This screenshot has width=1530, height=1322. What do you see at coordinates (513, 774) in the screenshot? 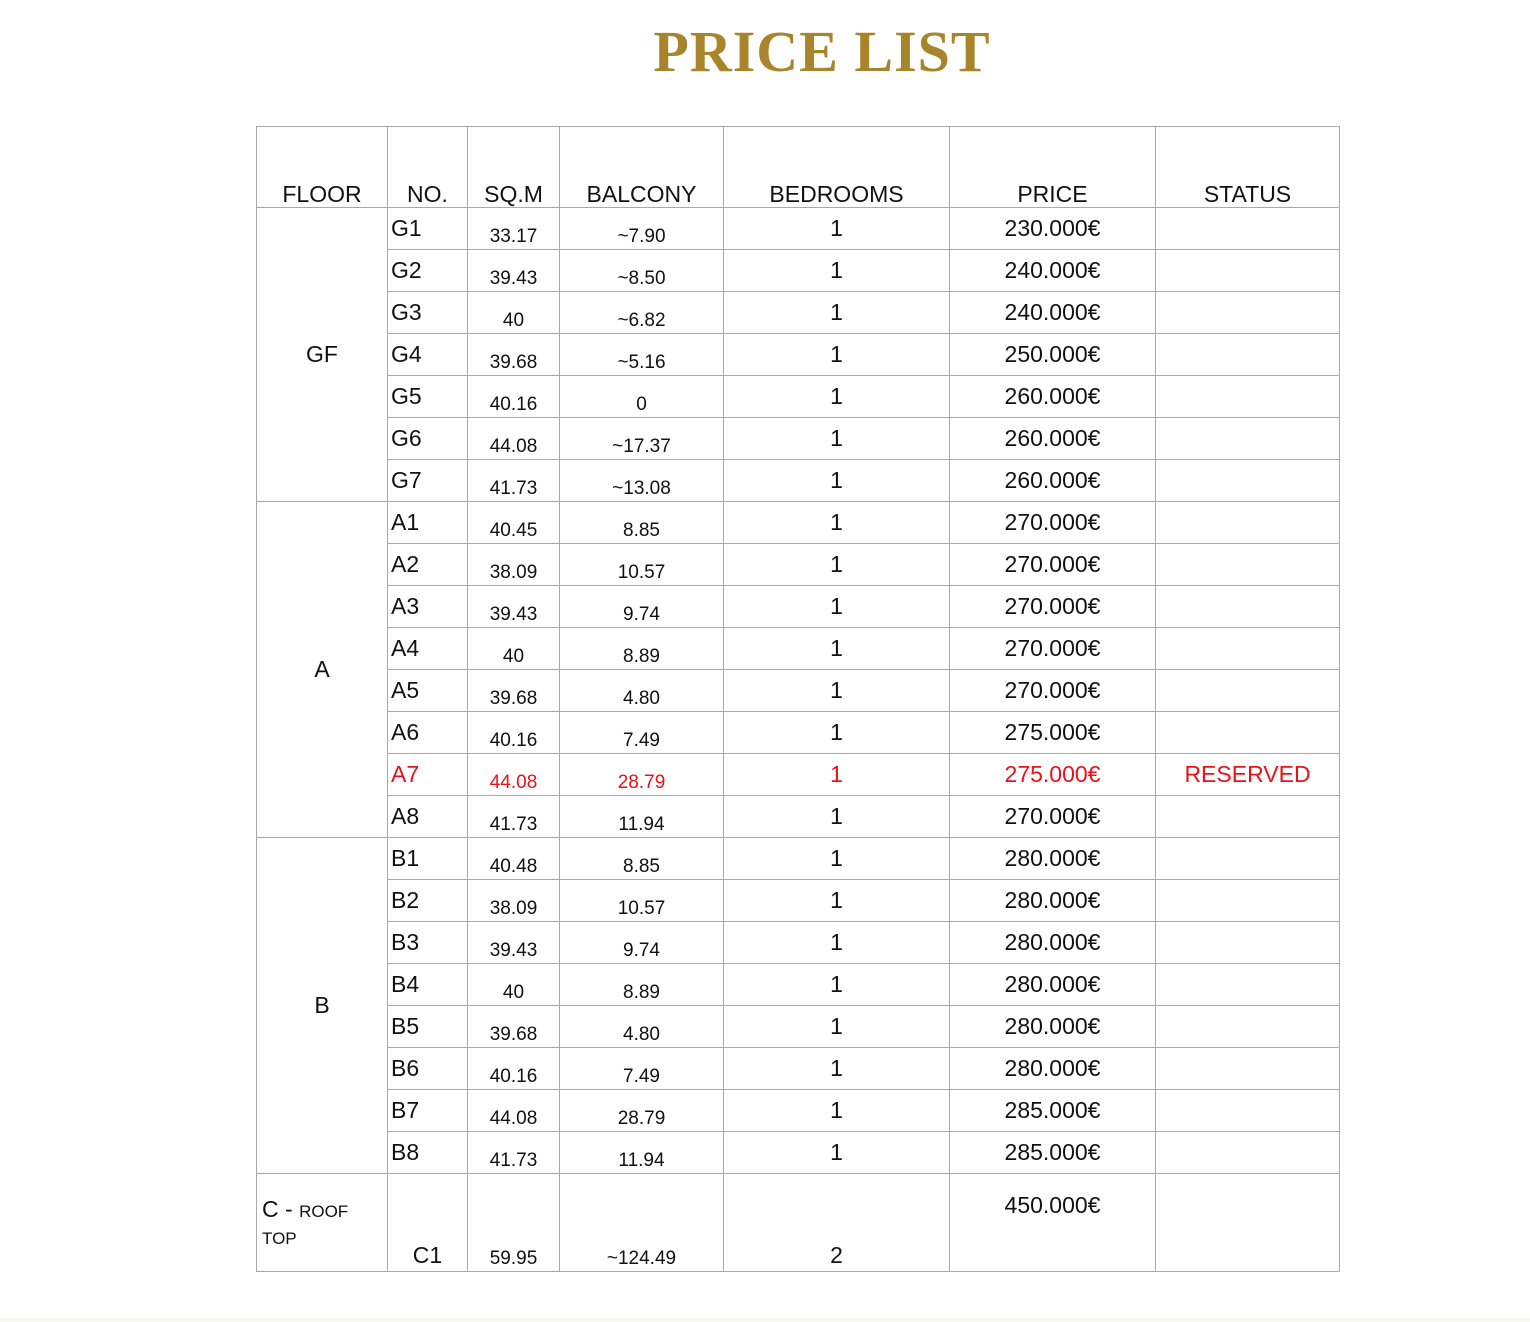
I see `sqm: 44.08` at bounding box center [513, 774].